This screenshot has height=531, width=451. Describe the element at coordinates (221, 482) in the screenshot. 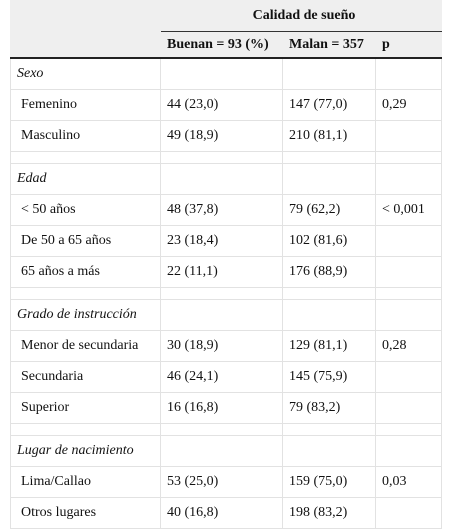

I see `cell: 53 (25,0)` at that location.